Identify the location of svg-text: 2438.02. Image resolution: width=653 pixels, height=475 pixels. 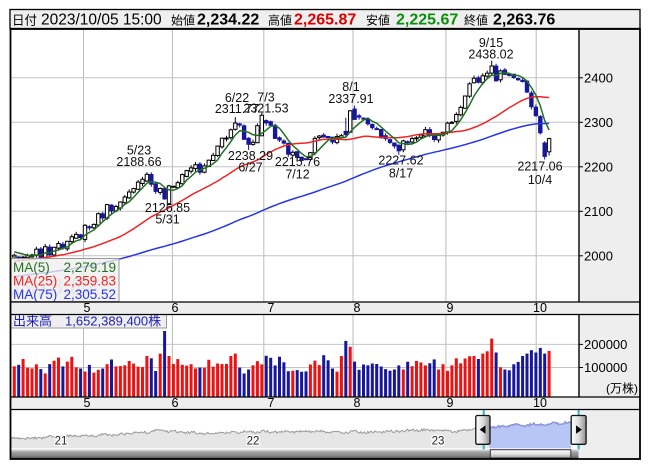
(490, 55).